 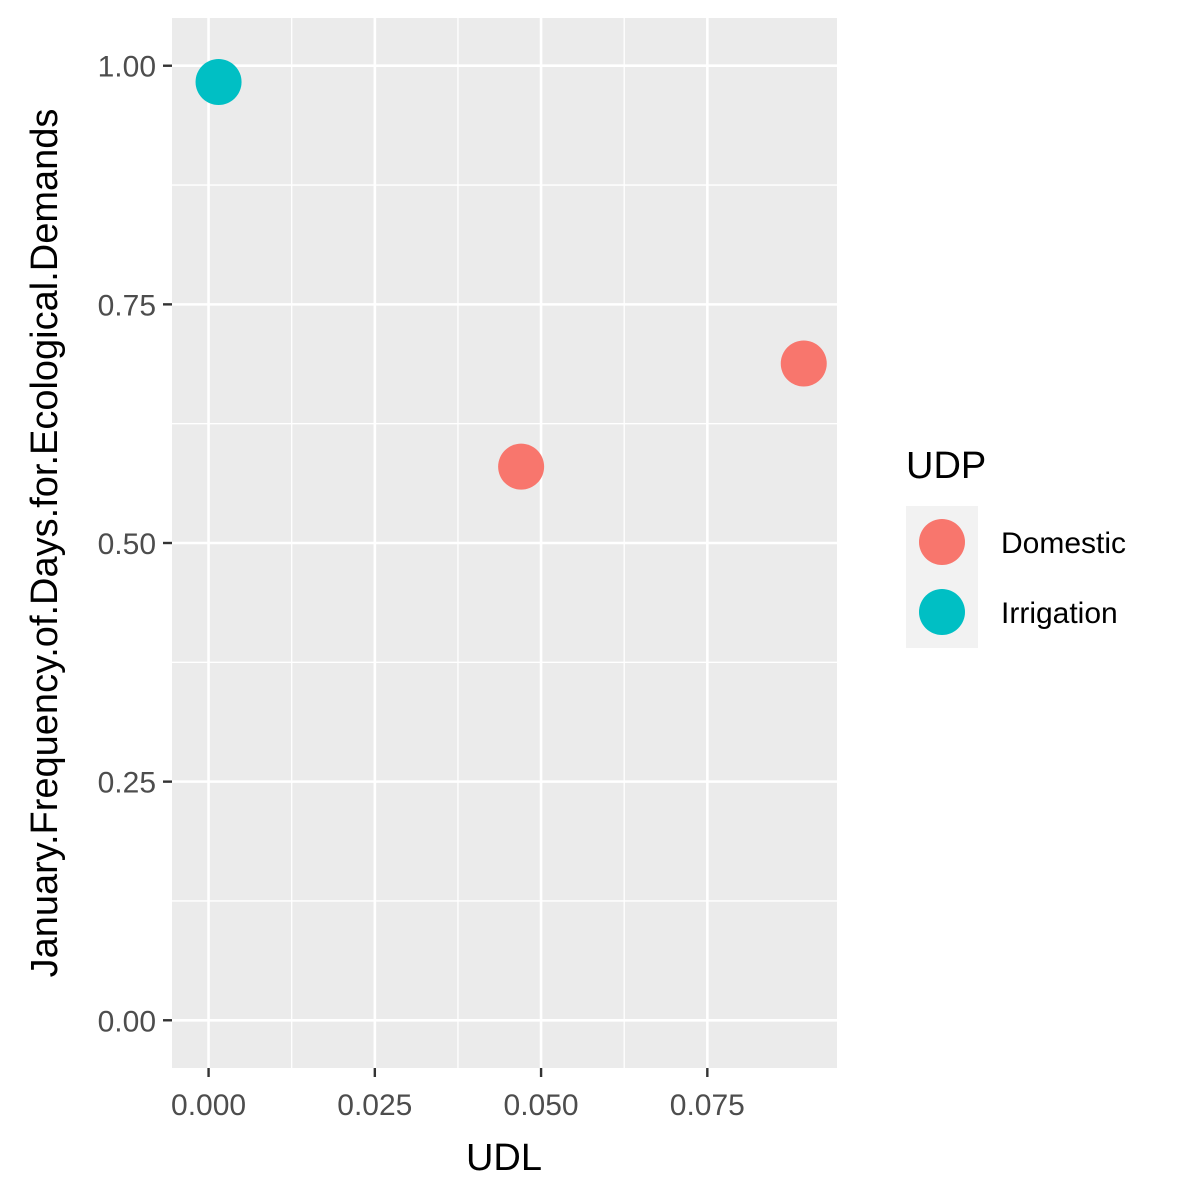 I want to click on x-tick-label: 0.025, so click(x=374, y=1105).